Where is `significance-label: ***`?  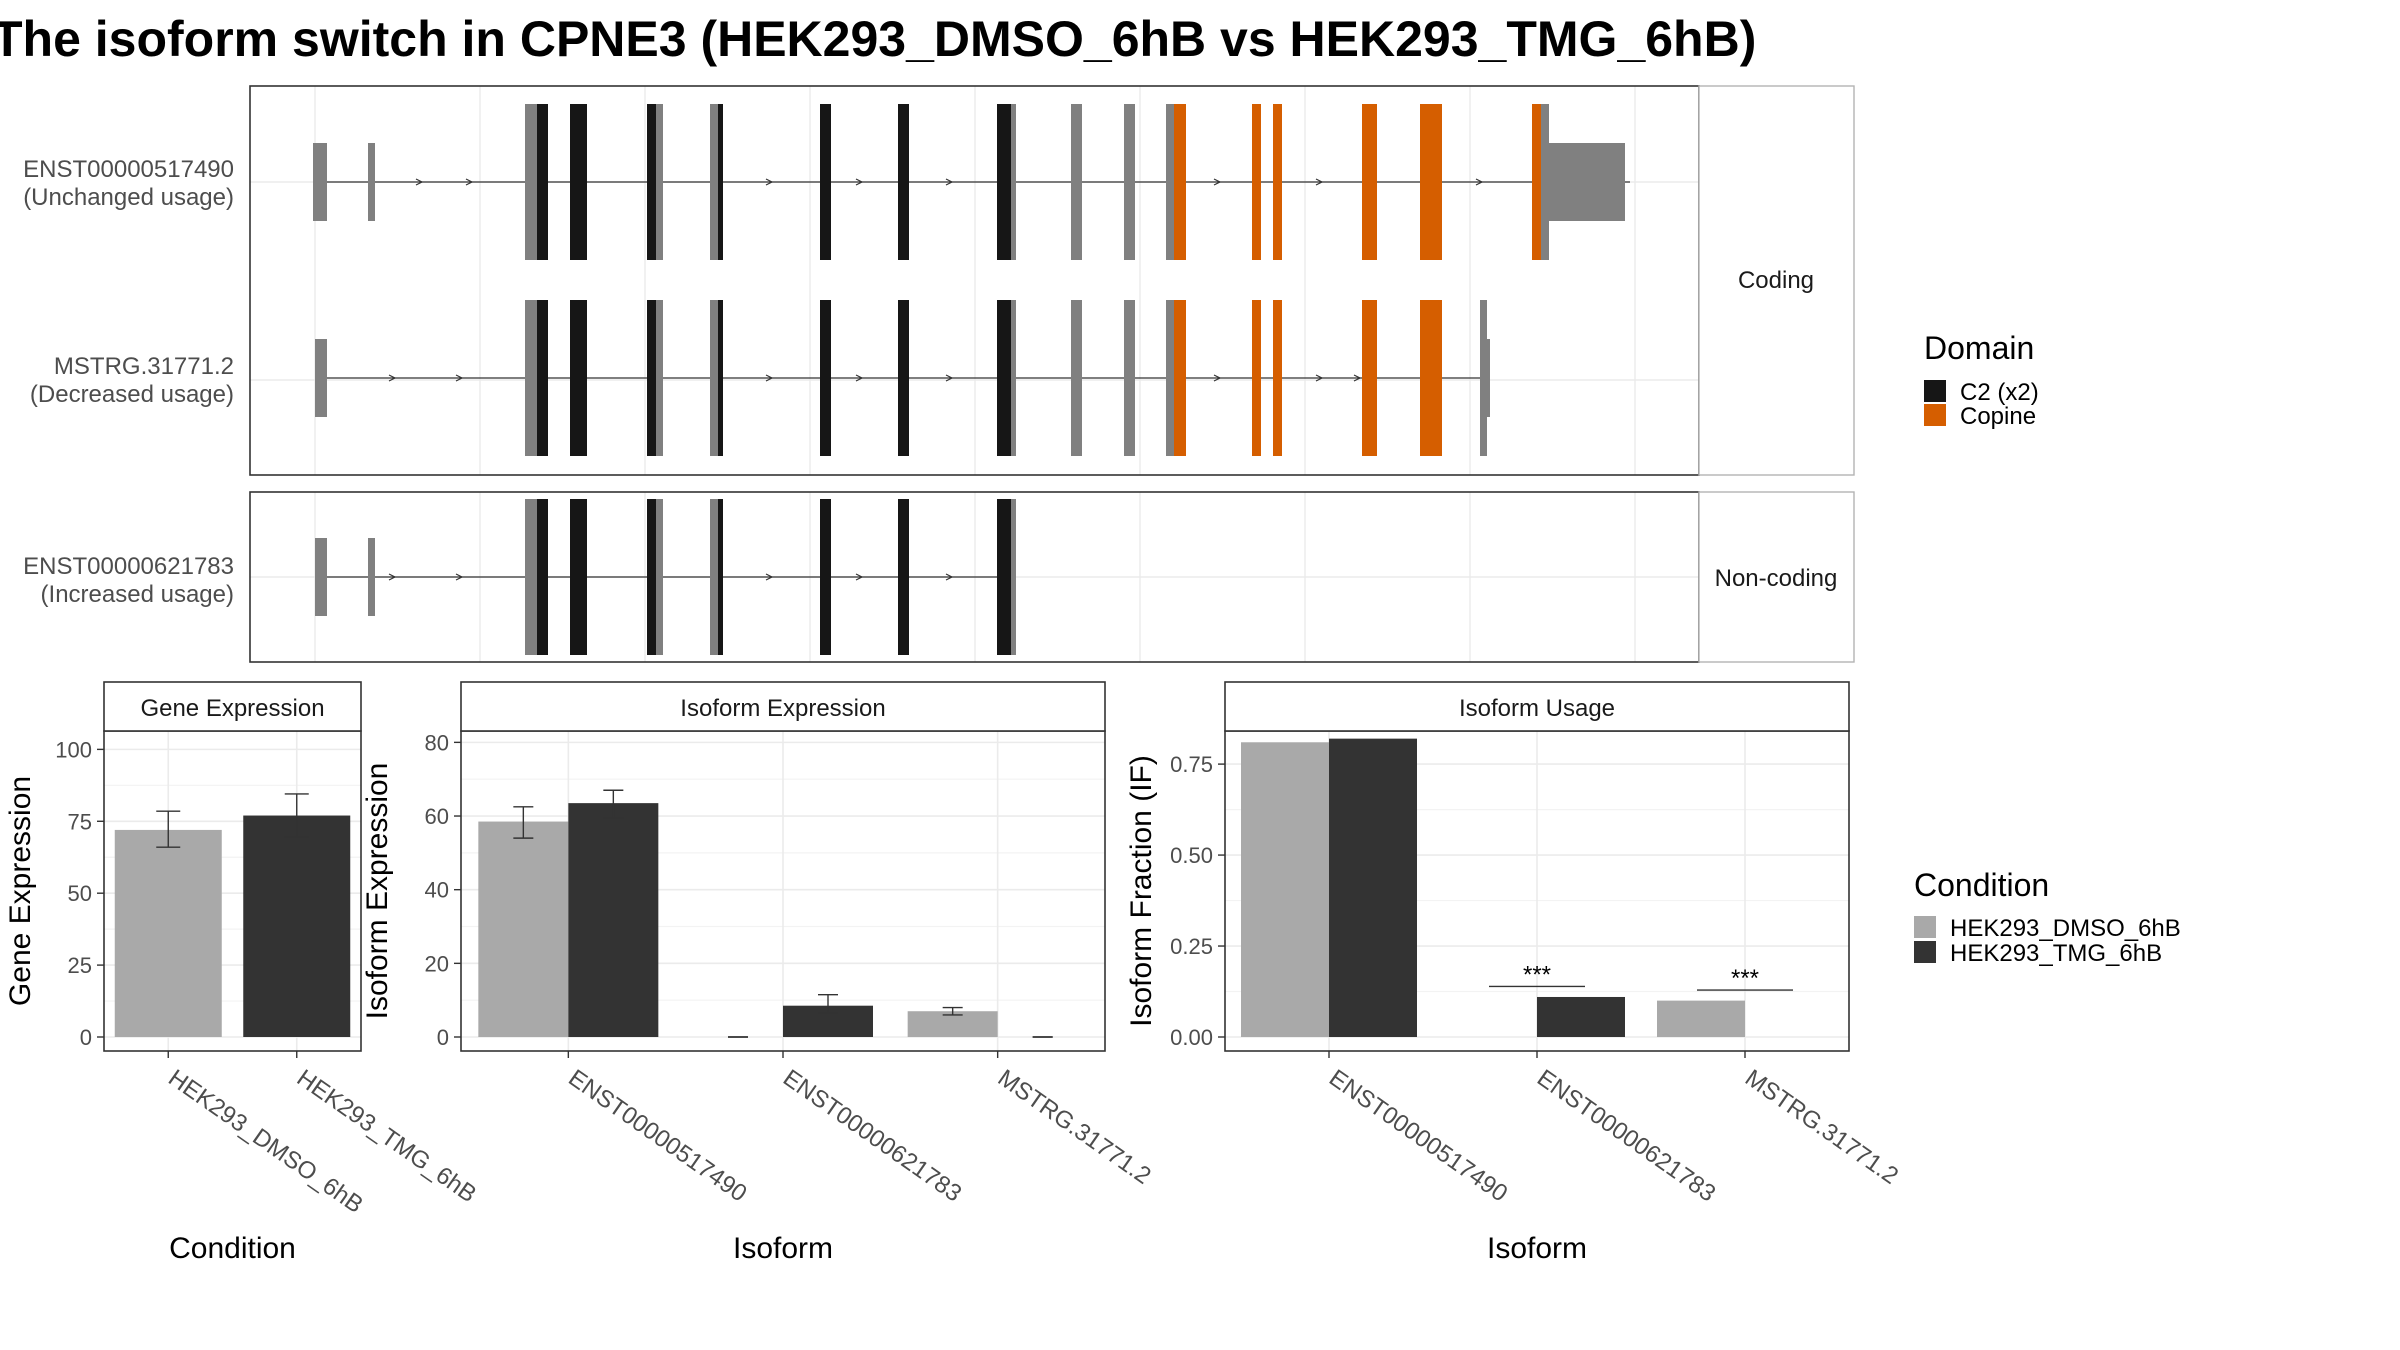
significance-label: *** is located at coordinates (1745, 978).